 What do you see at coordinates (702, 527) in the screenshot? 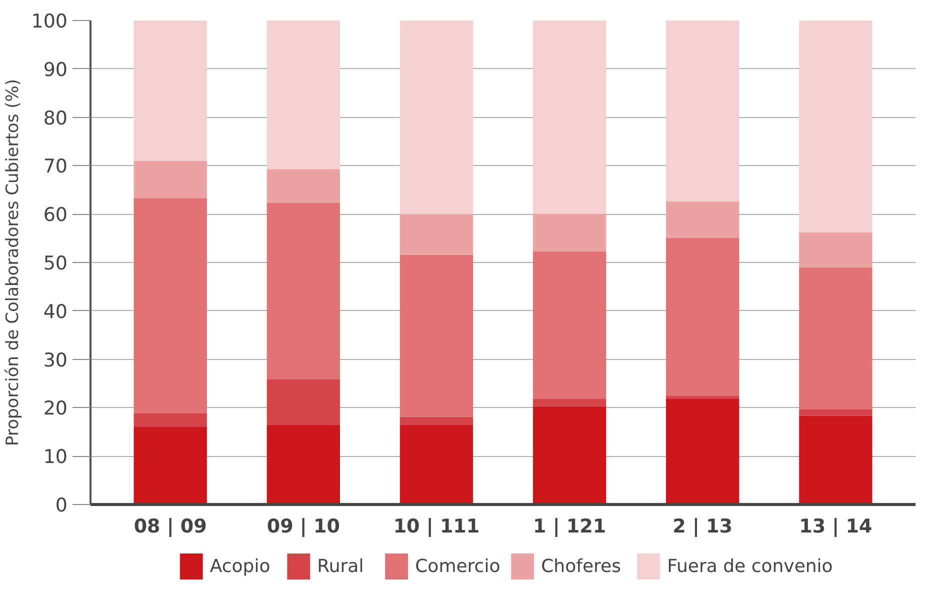
I see `x-tick-label: 2 | 13` at bounding box center [702, 527].